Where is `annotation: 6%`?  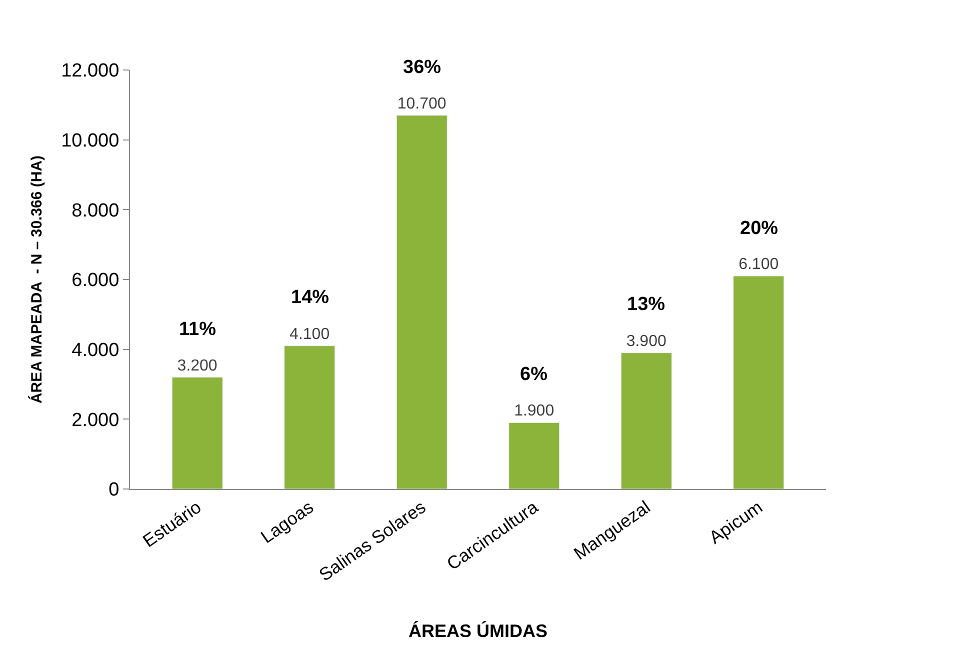
annotation: 6% is located at coordinates (534, 374).